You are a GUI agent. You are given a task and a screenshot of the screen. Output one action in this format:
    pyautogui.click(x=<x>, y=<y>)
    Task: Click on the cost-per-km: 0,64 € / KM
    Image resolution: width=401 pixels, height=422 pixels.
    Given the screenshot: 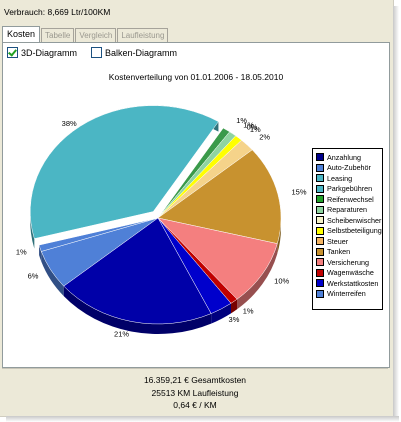 What is the action you would take?
    pyautogui.click(x=195, y=405)
    